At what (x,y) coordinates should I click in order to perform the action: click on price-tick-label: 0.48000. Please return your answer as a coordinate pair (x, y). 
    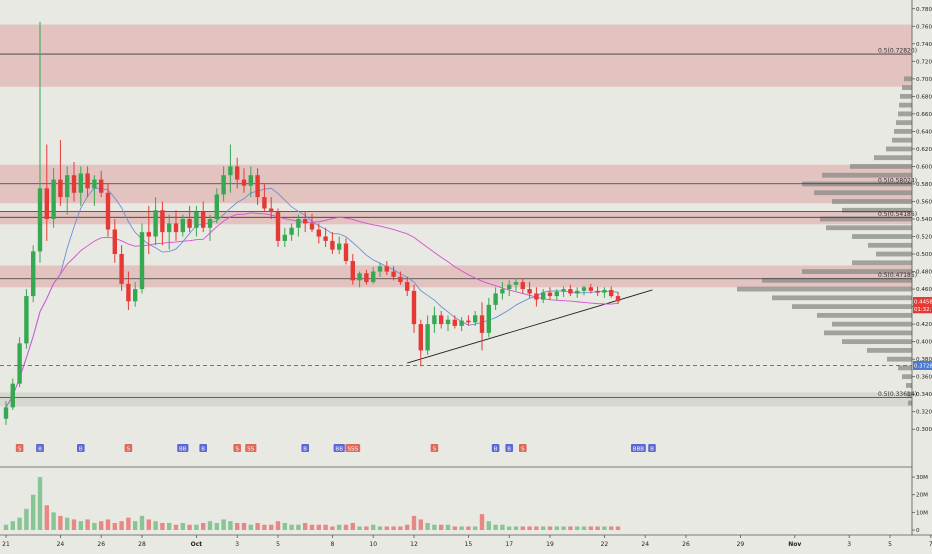
    Looking at the image, I should click on (924, 273).